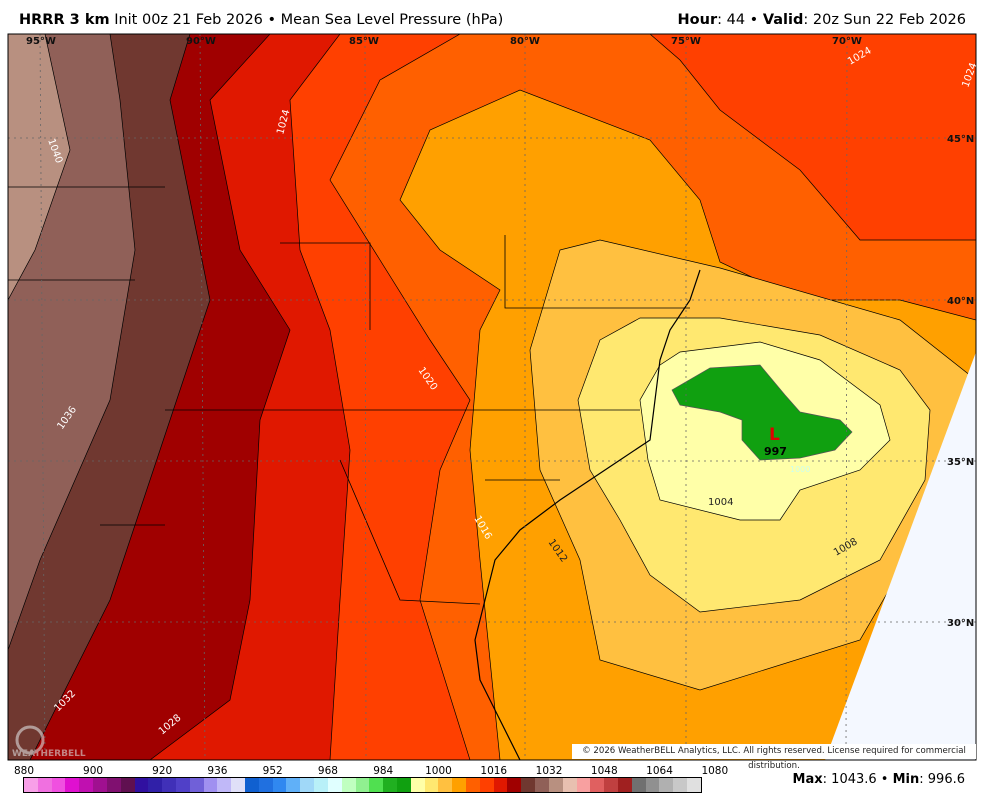 The width and height of the screenshot is (984, 808). What do you see at coordinates (736, 20) in the screenshot?
I see `forecast-hour: 44` at bounding box center [736, 20].